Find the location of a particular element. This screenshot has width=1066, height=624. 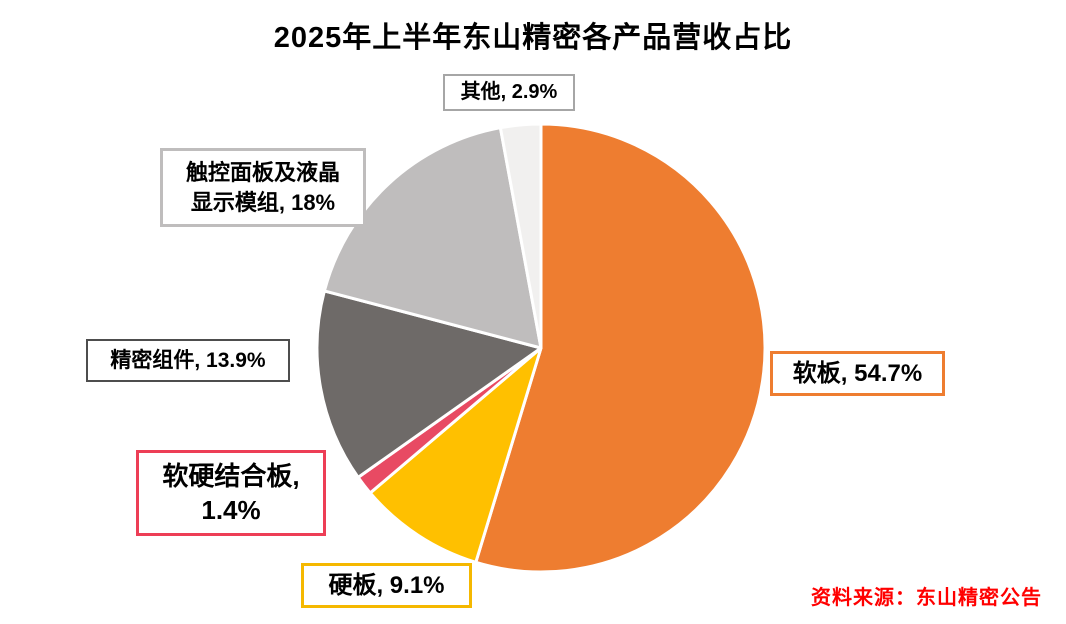

label-soft-board: 软板, 54.7% is located at coordinates (857, 373).